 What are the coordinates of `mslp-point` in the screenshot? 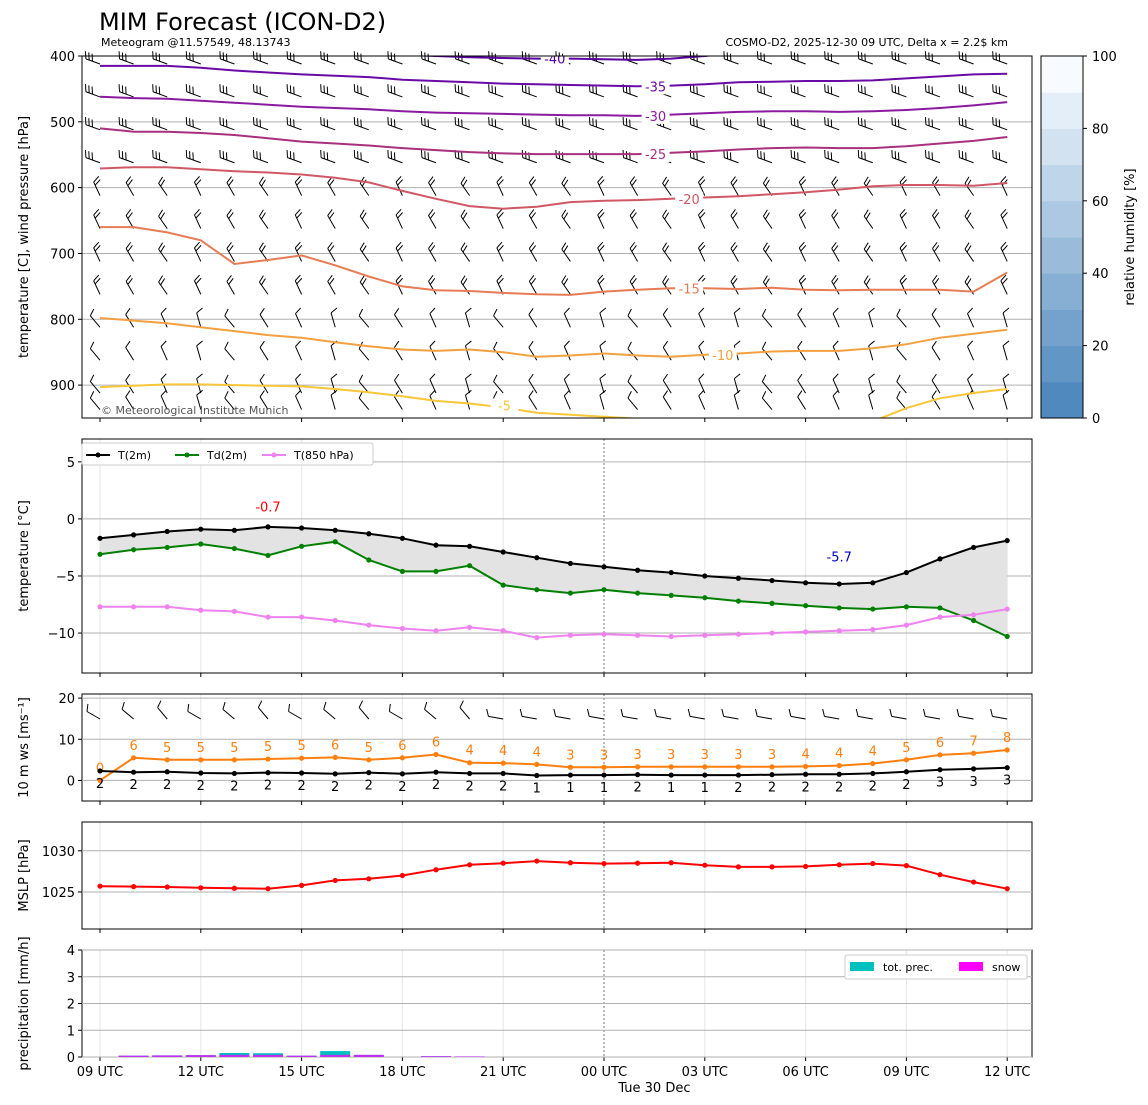 It's located at (369, 879).